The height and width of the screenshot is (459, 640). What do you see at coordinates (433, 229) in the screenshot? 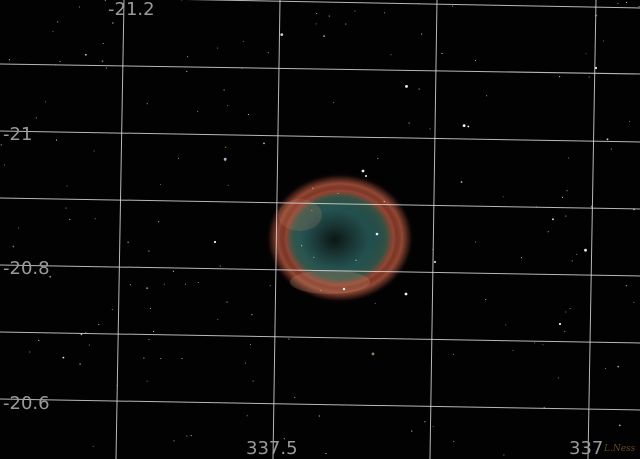
I see `grid-line-ra` at bounding box center [433, 229].